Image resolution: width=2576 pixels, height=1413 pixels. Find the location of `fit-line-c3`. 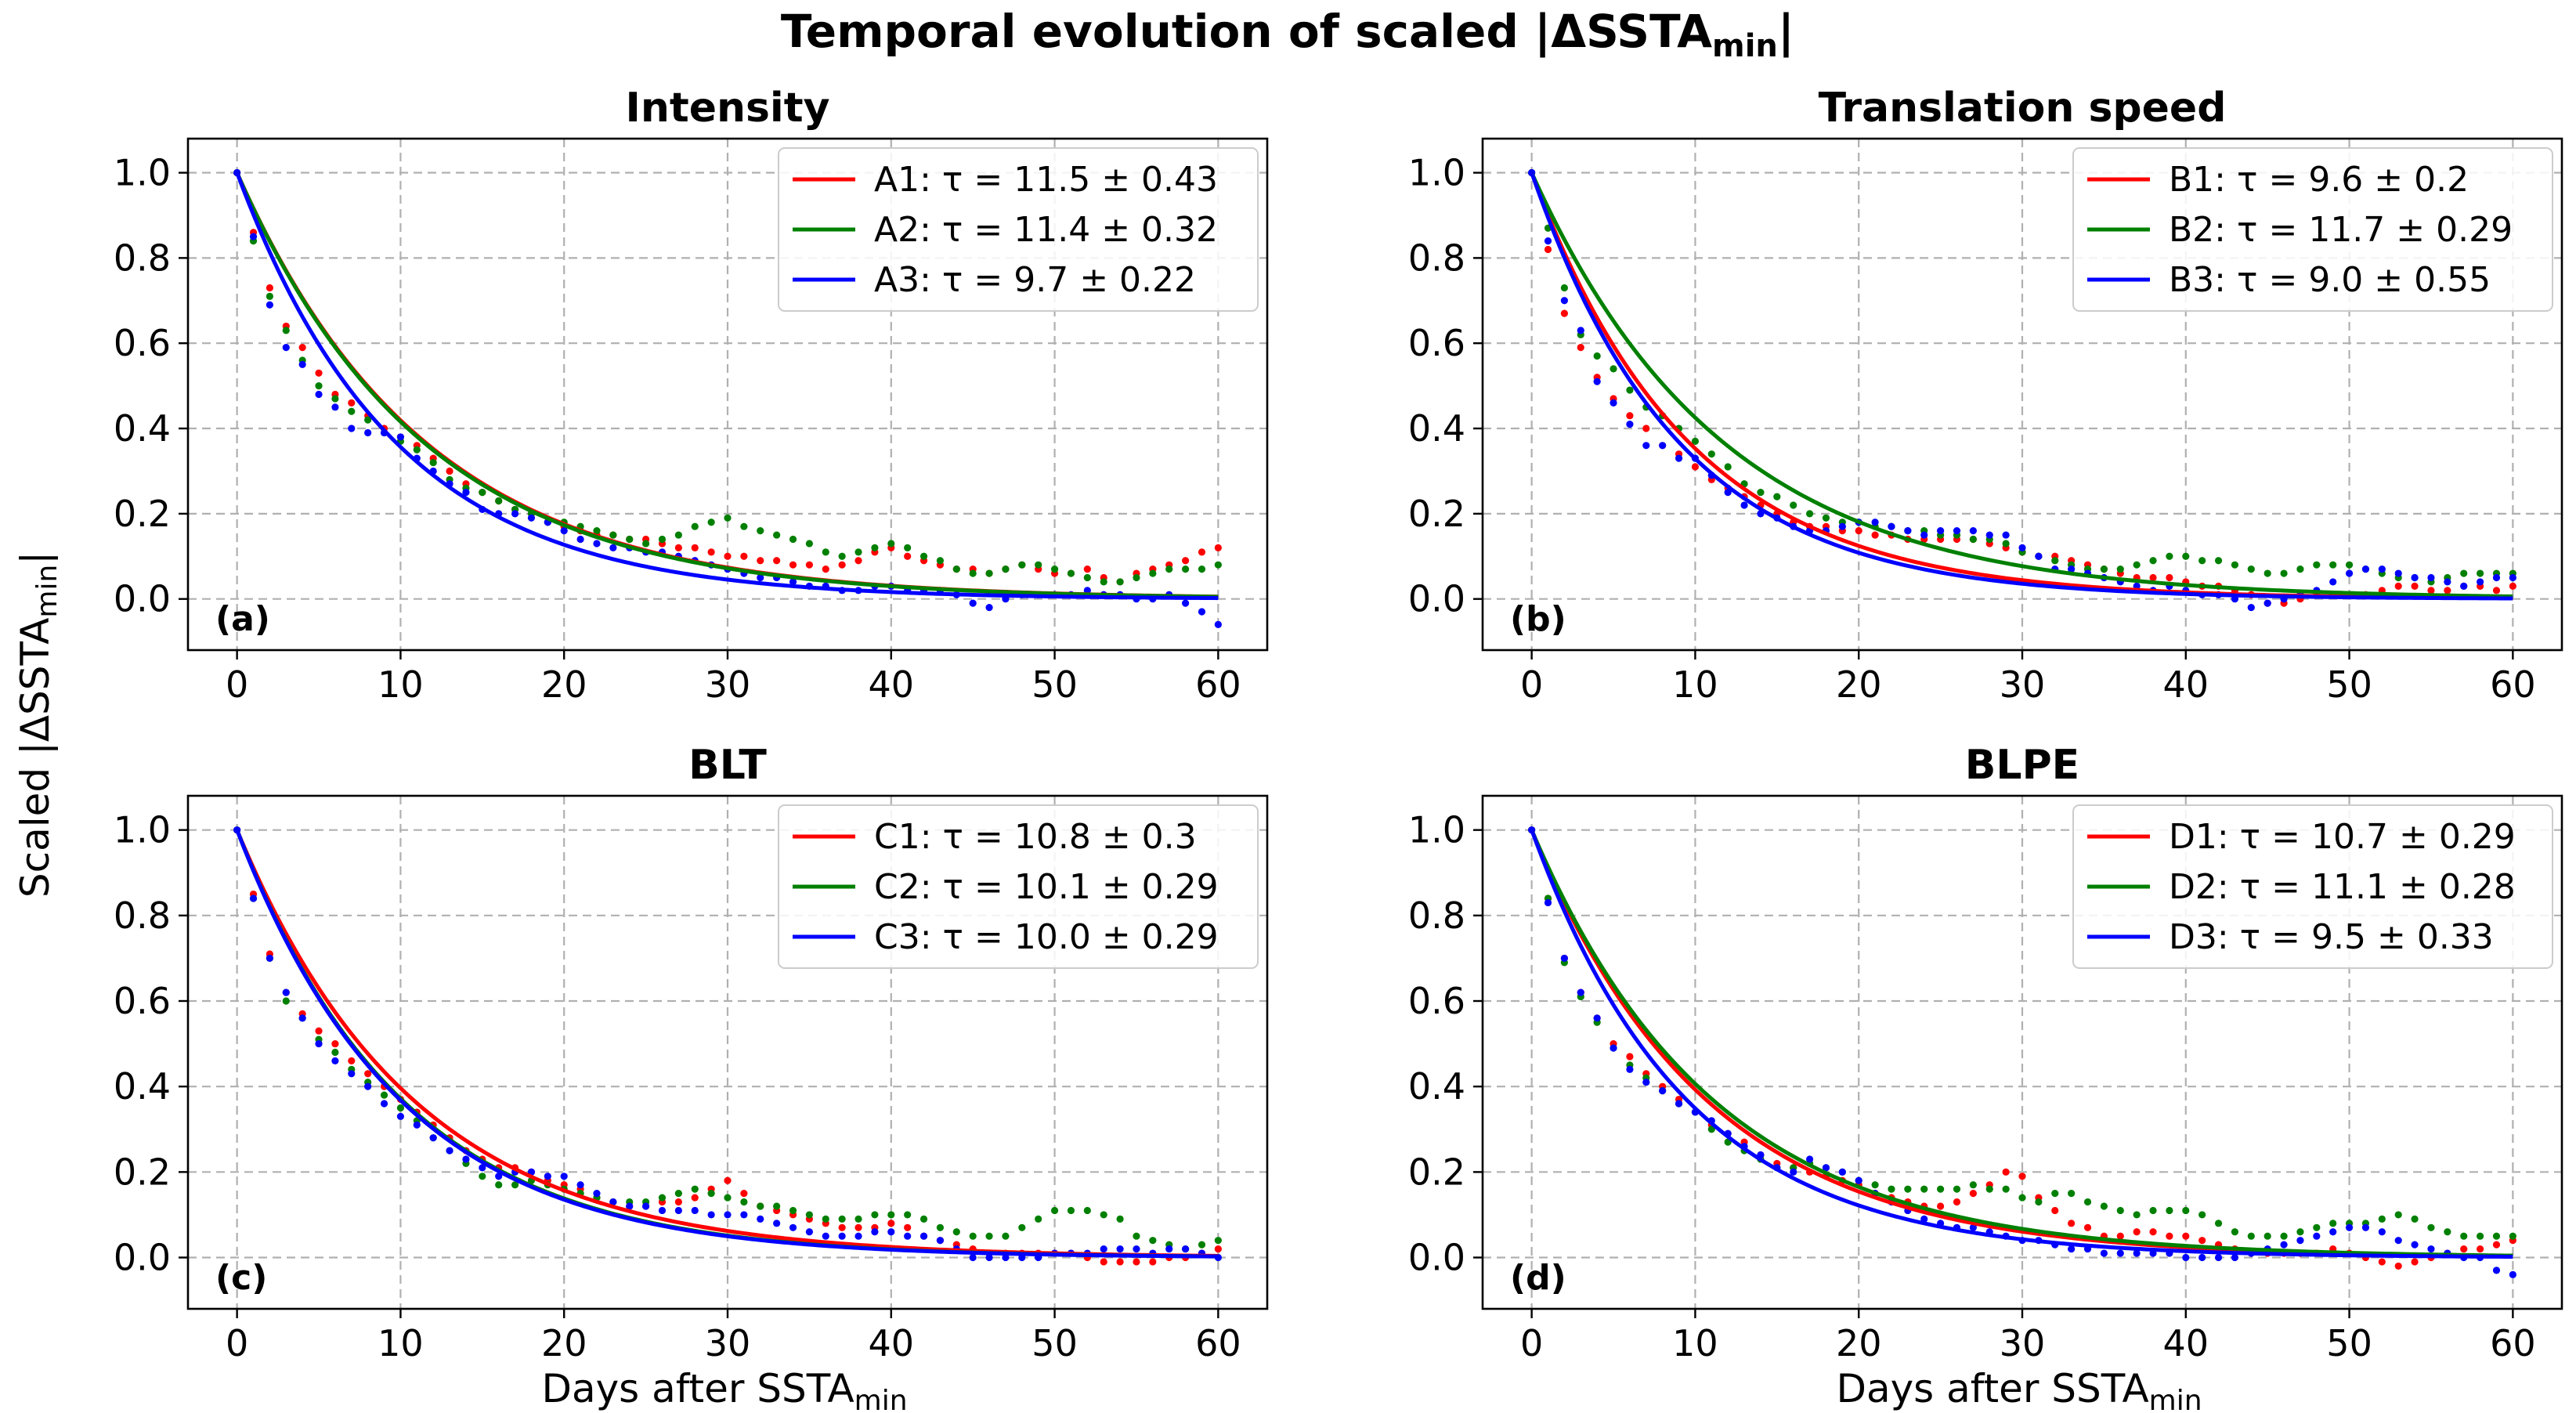

fit-line-c3 is located at coordinates (727, 1044).